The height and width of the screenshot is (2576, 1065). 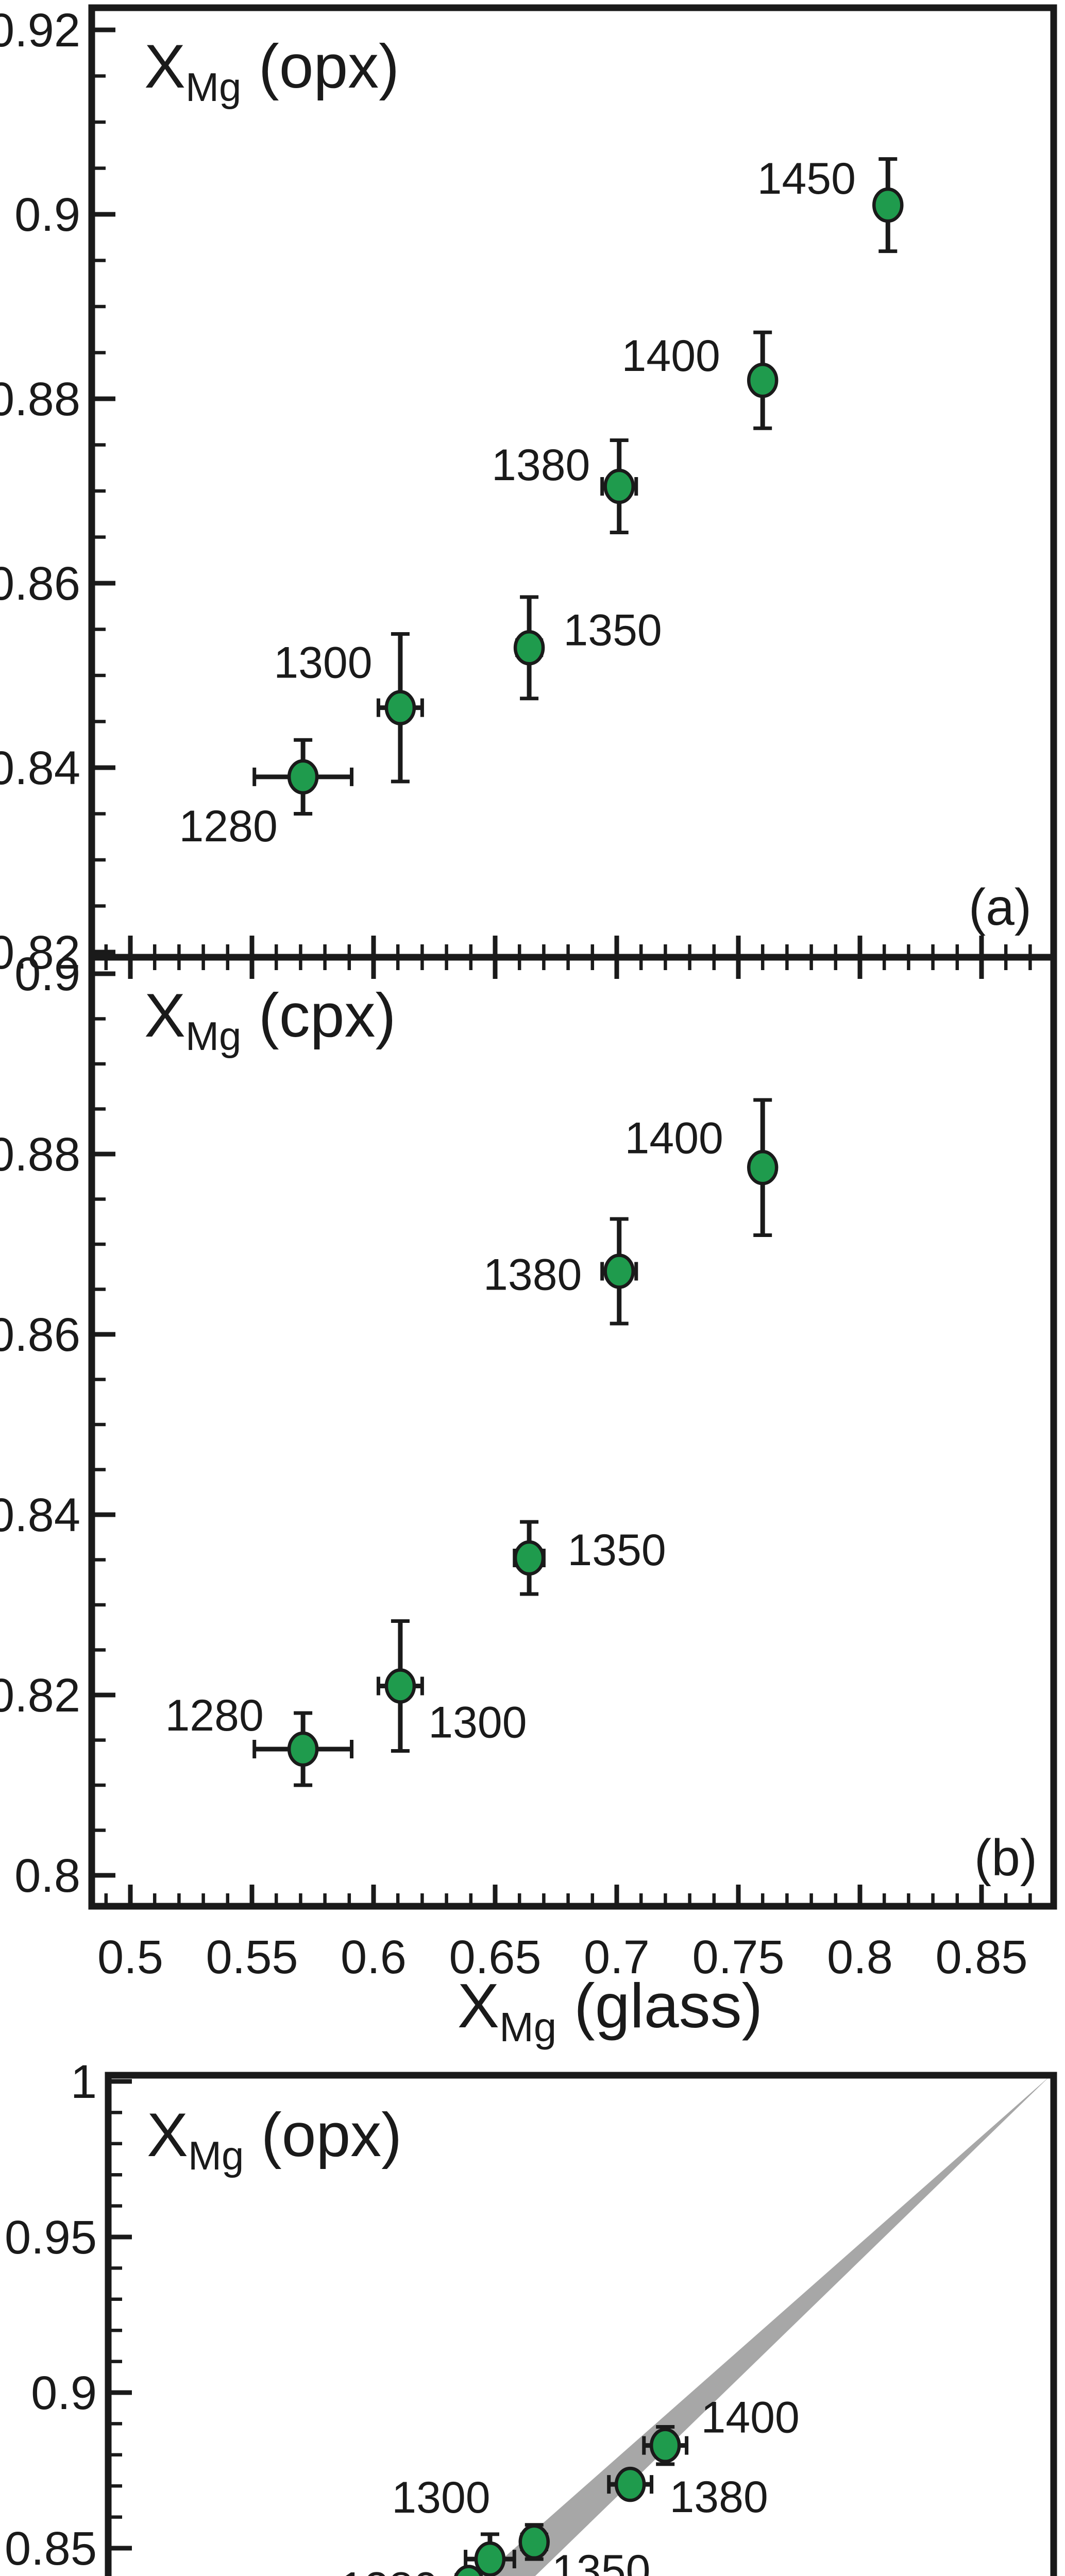 I want to click on panel-letter-b: (b), so click(x=1005, y=1858).